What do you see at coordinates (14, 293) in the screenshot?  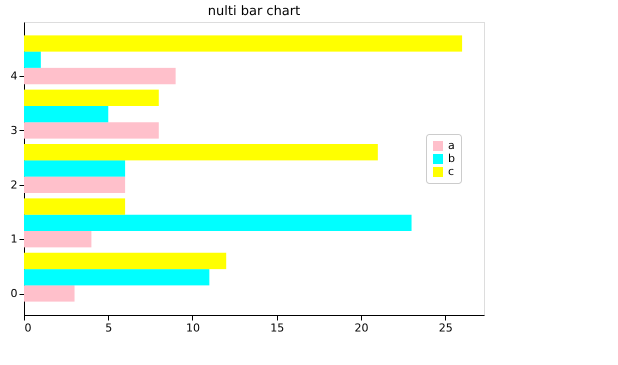 I see `y-tick-label: 0` at bounding box center [14, 293].